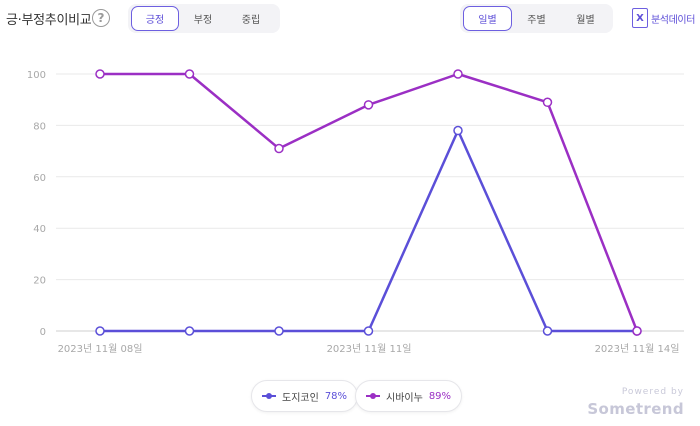 The width and height of the screenshot is (700, 426). What do you see at coordinates (39, 281) in the screenshot?
I see `y-tick-label: 20` at bounding box center [39, 281].